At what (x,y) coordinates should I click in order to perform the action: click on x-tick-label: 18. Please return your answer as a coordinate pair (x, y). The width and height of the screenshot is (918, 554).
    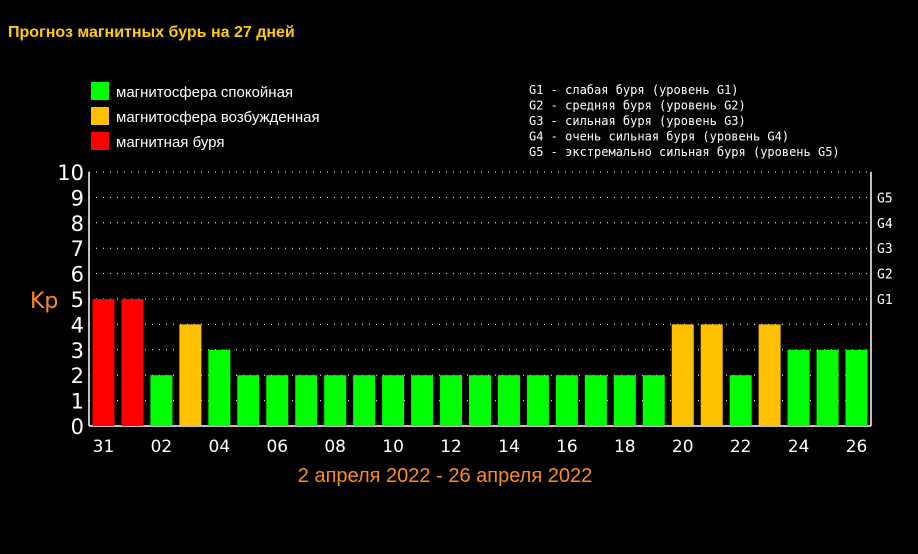
    Looking at the image, I should click on (625, 447).